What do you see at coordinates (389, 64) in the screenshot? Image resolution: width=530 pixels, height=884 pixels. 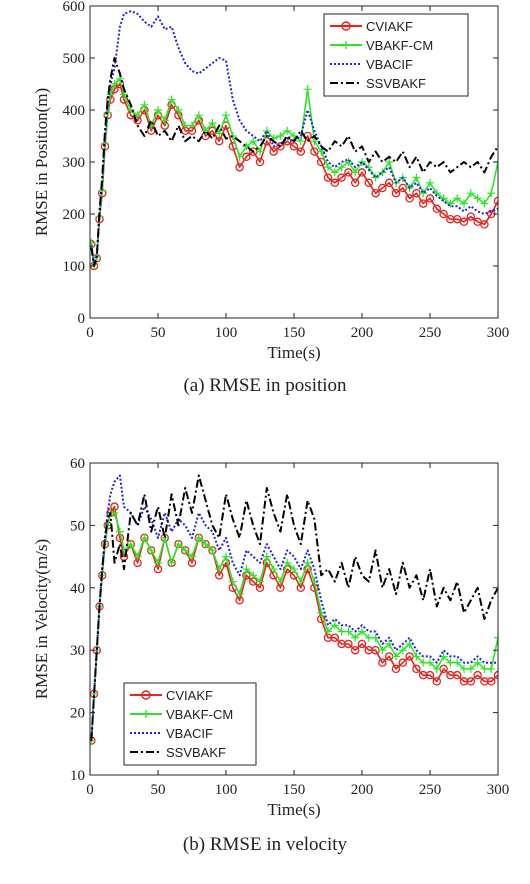 I see `legend-label: VBACIF` at bounding box center [389, 64].